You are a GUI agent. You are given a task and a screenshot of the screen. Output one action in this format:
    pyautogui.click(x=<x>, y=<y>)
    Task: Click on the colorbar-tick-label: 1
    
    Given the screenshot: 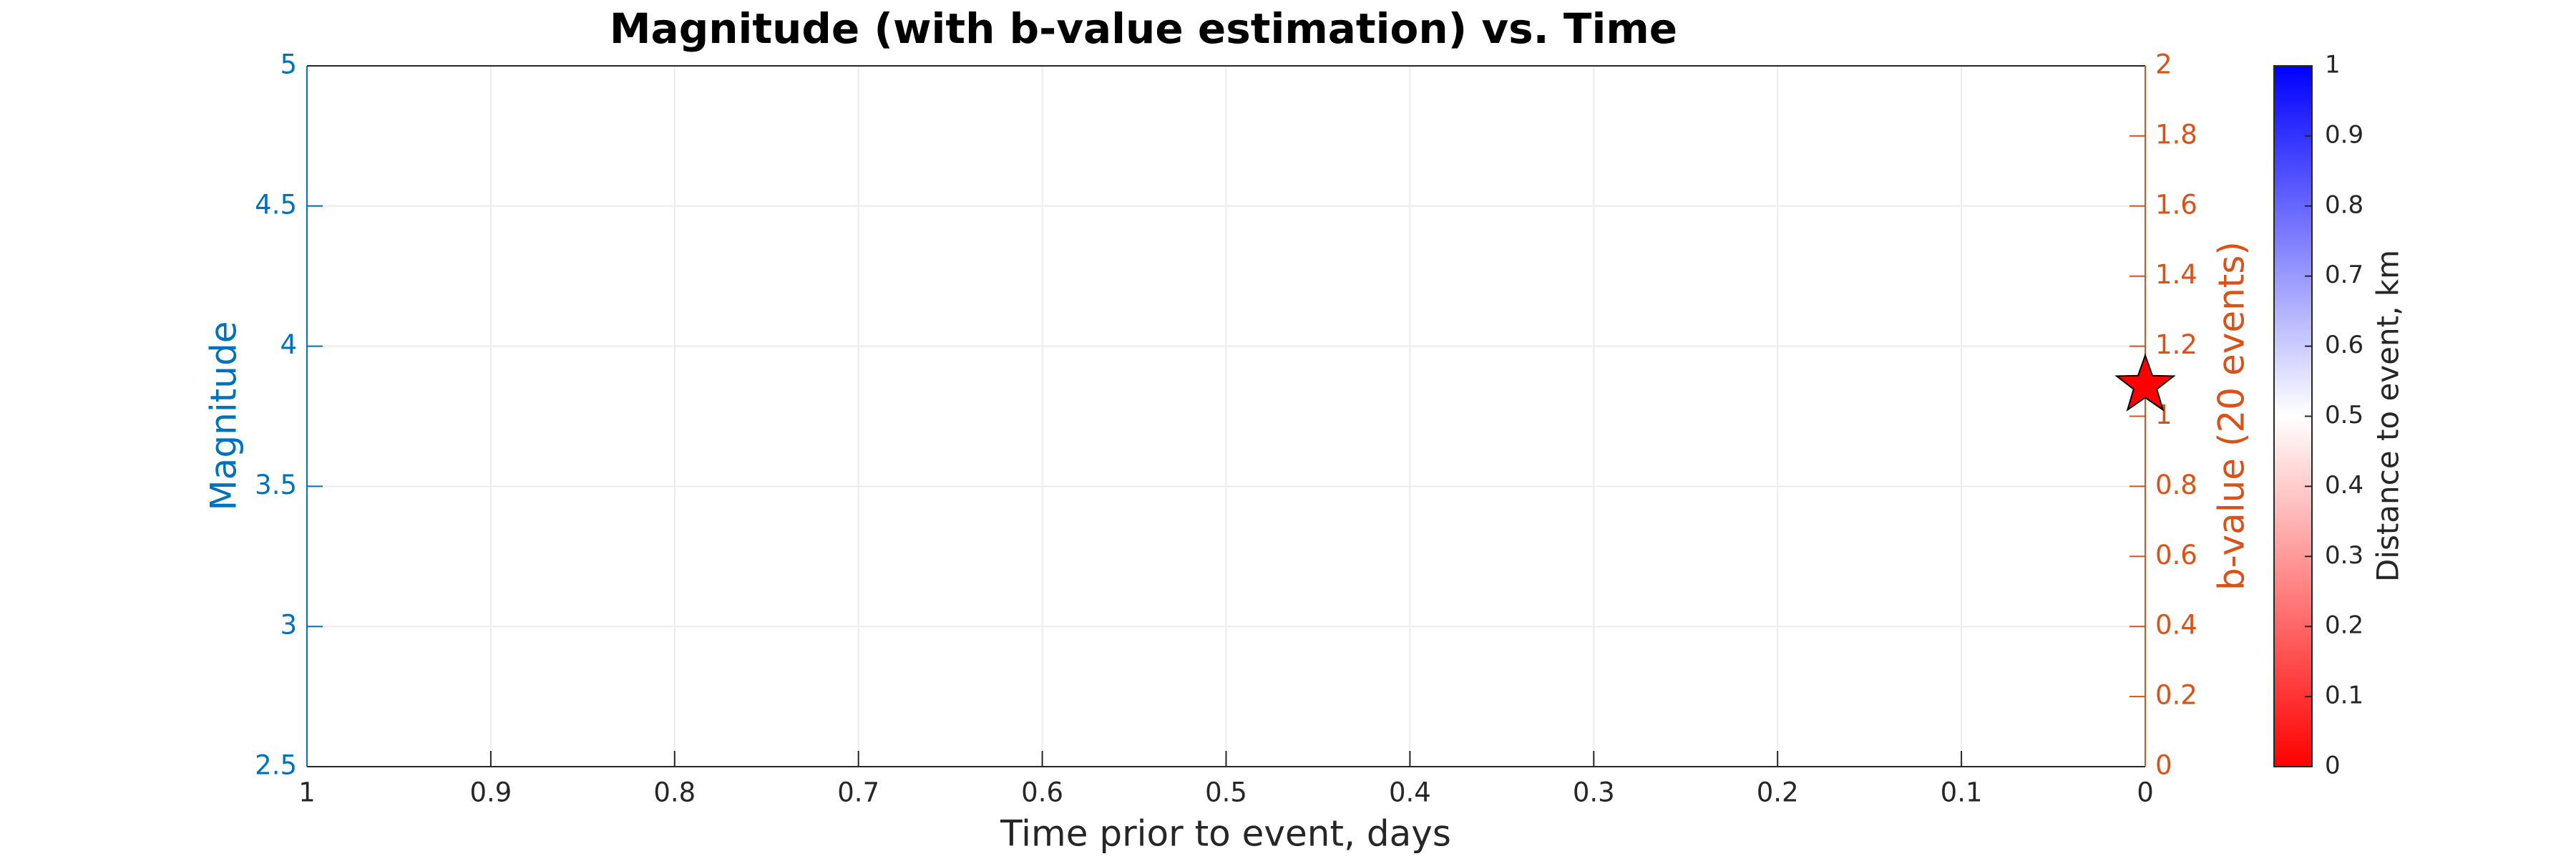 What is the action you would take?
    pyautogui.click(x=2333, y=65)
    